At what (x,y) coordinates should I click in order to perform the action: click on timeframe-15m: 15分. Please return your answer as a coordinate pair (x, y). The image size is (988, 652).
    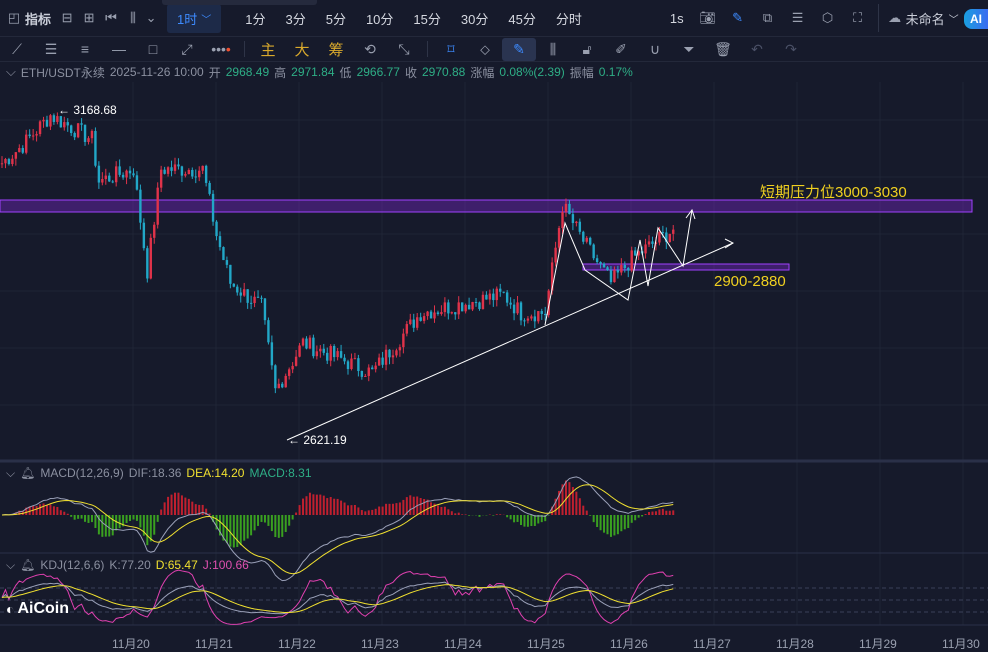
    Looking at the image, I should click on (427, 19).